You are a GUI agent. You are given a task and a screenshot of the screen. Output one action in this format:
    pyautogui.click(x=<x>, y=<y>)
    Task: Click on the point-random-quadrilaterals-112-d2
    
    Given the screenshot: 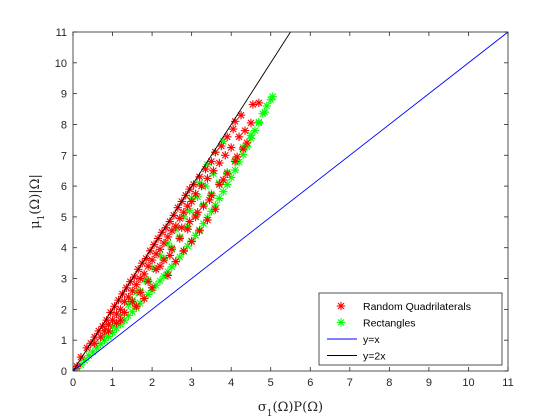 What is the action you would take?
    pyautogui.click(x=144, y=298)
    